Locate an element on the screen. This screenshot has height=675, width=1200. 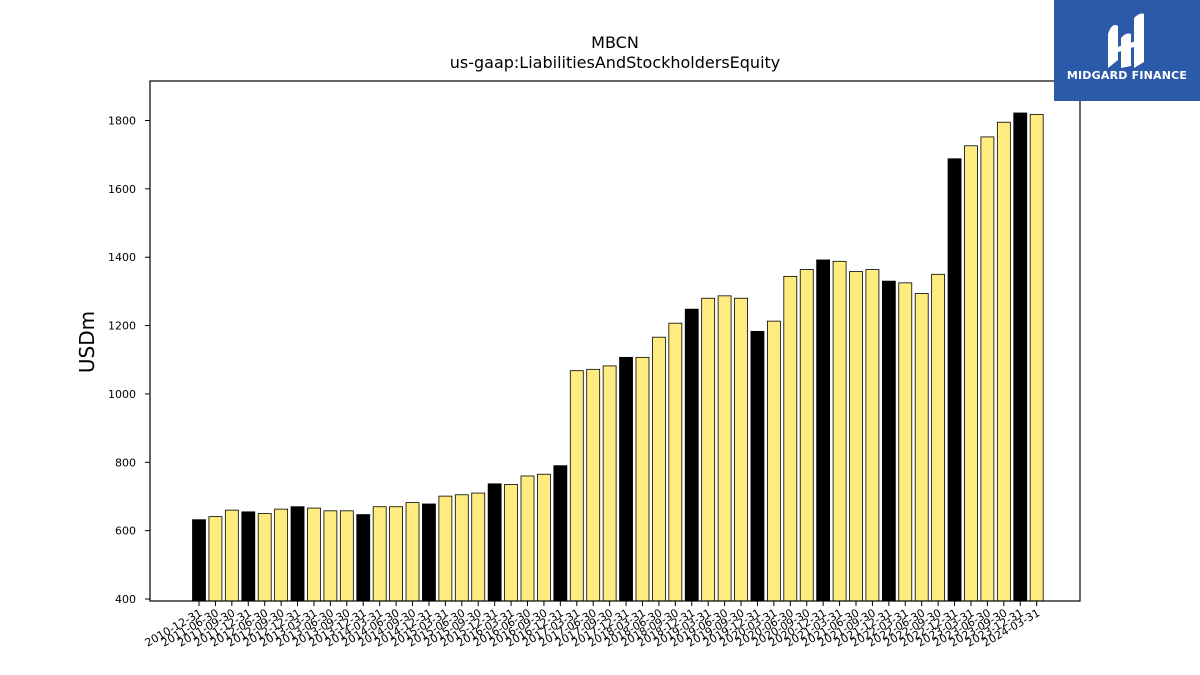
y-tick-label: 800 is located at coordinates (125, 462).